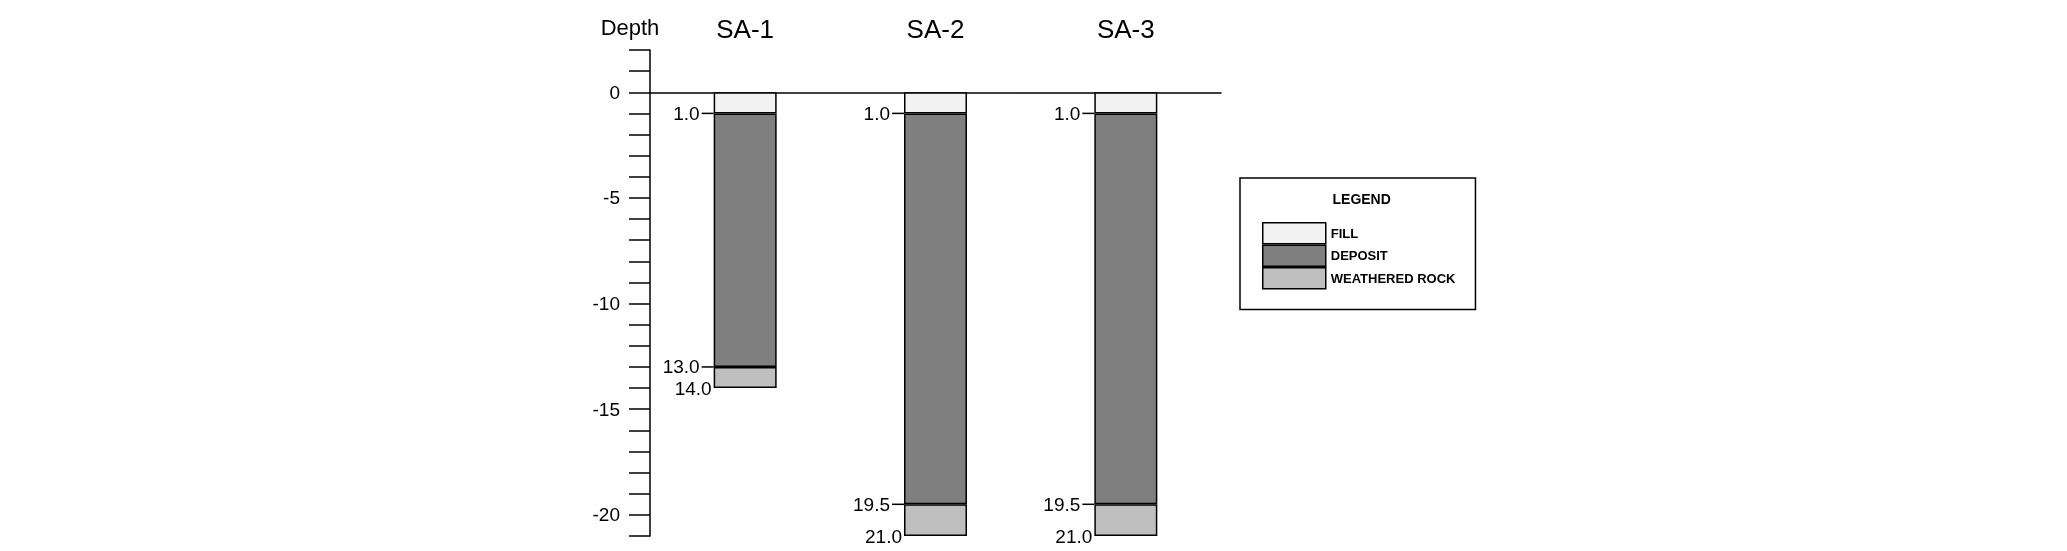  Describe the element at coordinates (745, 29) in the screenshot. I see `x-tick-label: SA-1` at that location.